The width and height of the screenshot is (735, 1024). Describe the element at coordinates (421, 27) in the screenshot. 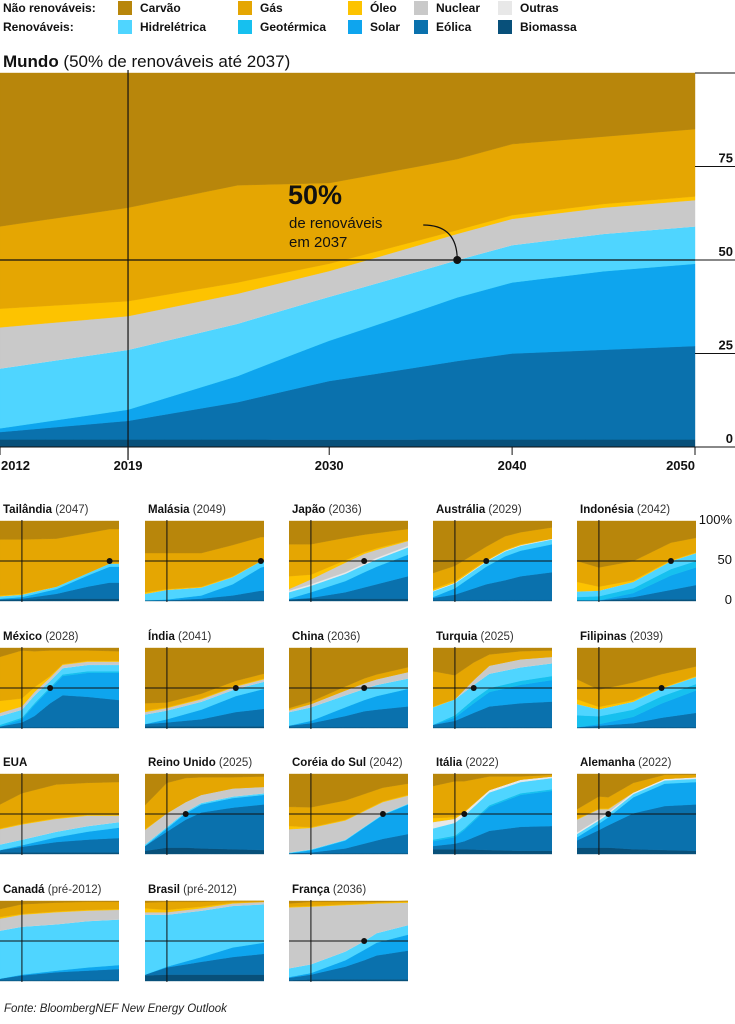

I see `legend-swatch-eolica` at that location.